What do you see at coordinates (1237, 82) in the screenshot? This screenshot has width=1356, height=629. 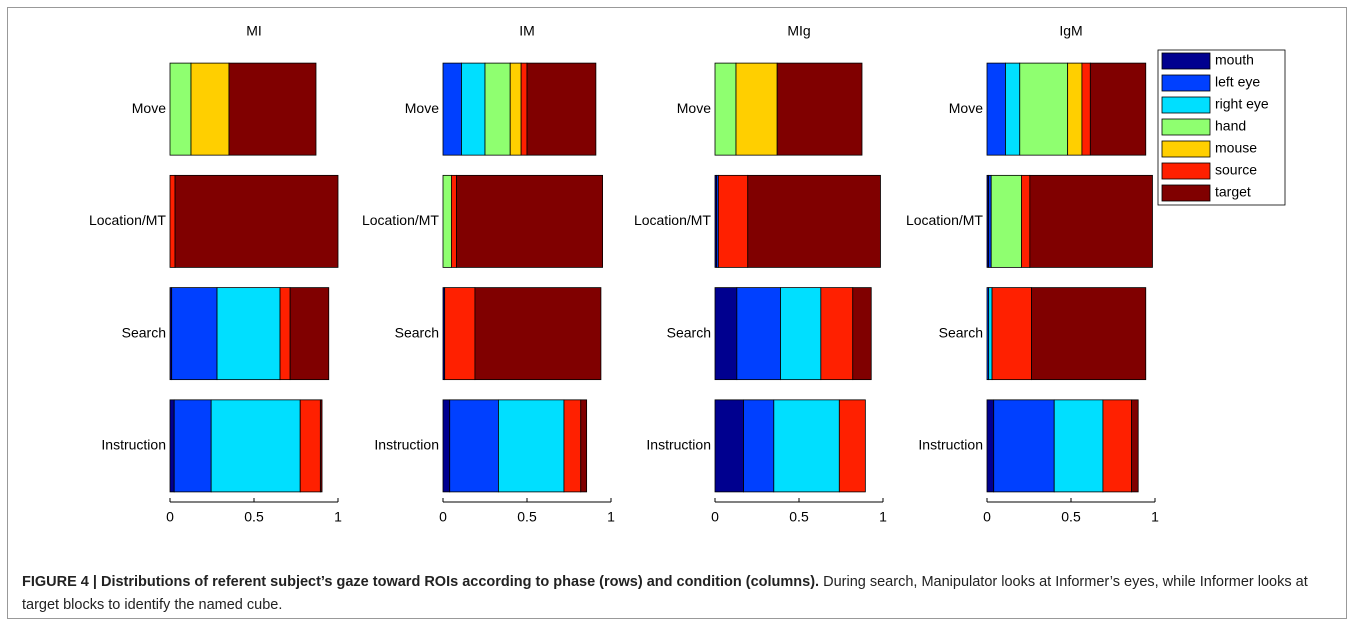 I see `legend-label: left eye` at bounding box center [1237, 82].